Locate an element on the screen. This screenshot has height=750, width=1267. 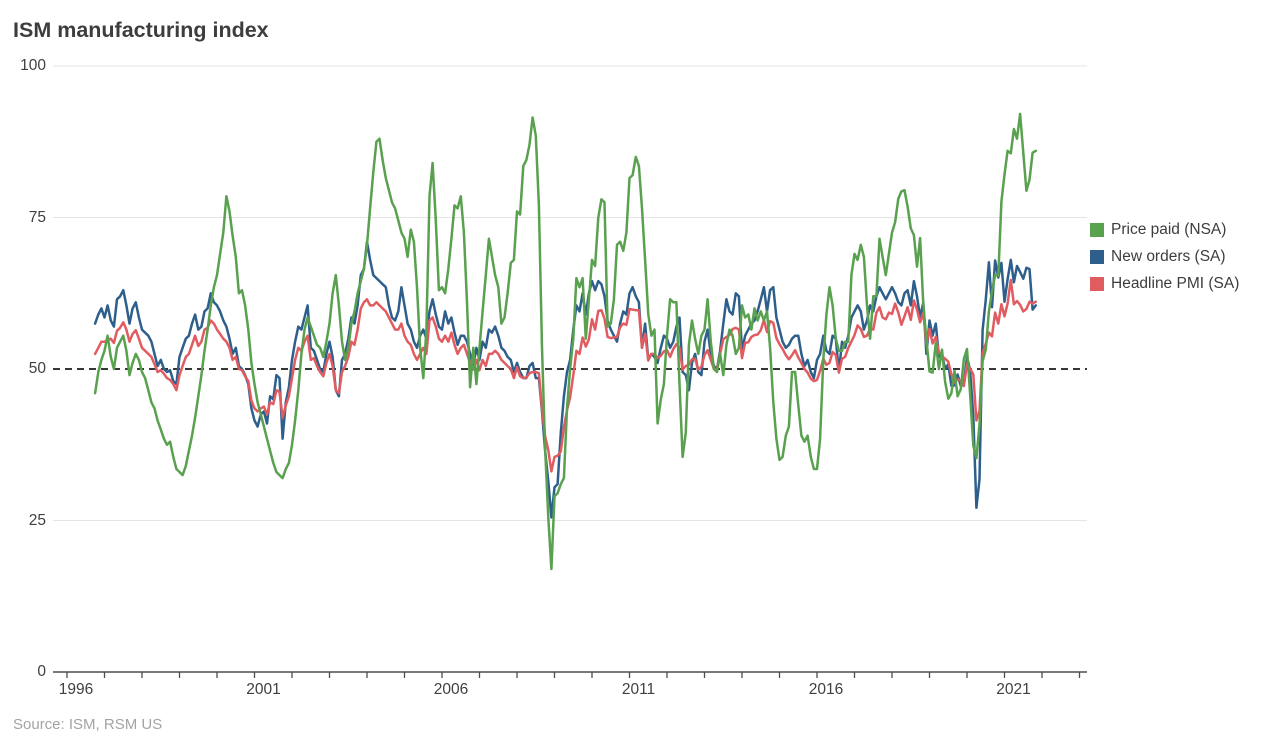
y-axis-tick-label-0: 0 is located at coordinates (41, 671).